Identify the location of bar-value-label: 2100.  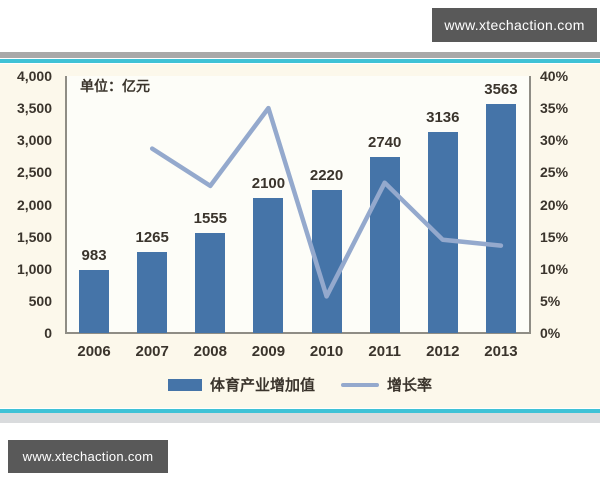
(268, 184).